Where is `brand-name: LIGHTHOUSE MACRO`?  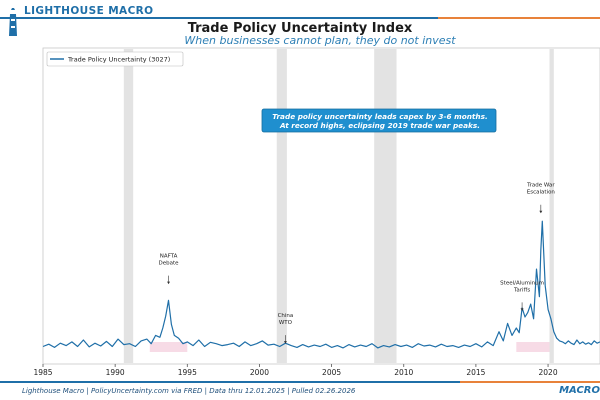
brand-name: LIGHTHOUSE MACRO is located at coordinates (89, 11).